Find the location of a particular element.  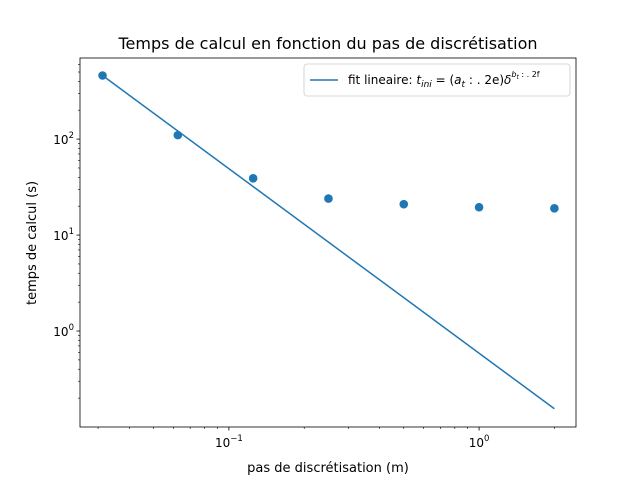

x-tick-label: 10⁻¹ is located at coordinates (229, 442).